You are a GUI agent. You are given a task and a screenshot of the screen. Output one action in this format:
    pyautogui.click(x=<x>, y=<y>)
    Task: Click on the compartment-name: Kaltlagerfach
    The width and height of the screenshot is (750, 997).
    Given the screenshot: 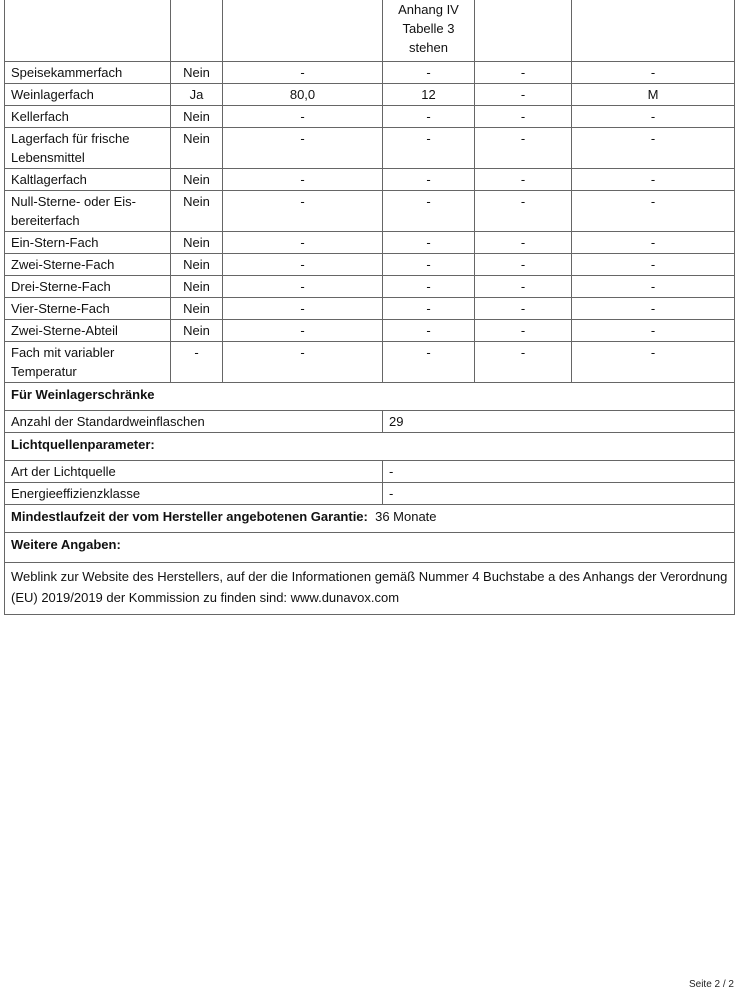 What is the action you would take?
    pyautogui.click(x=87, y=179)
    